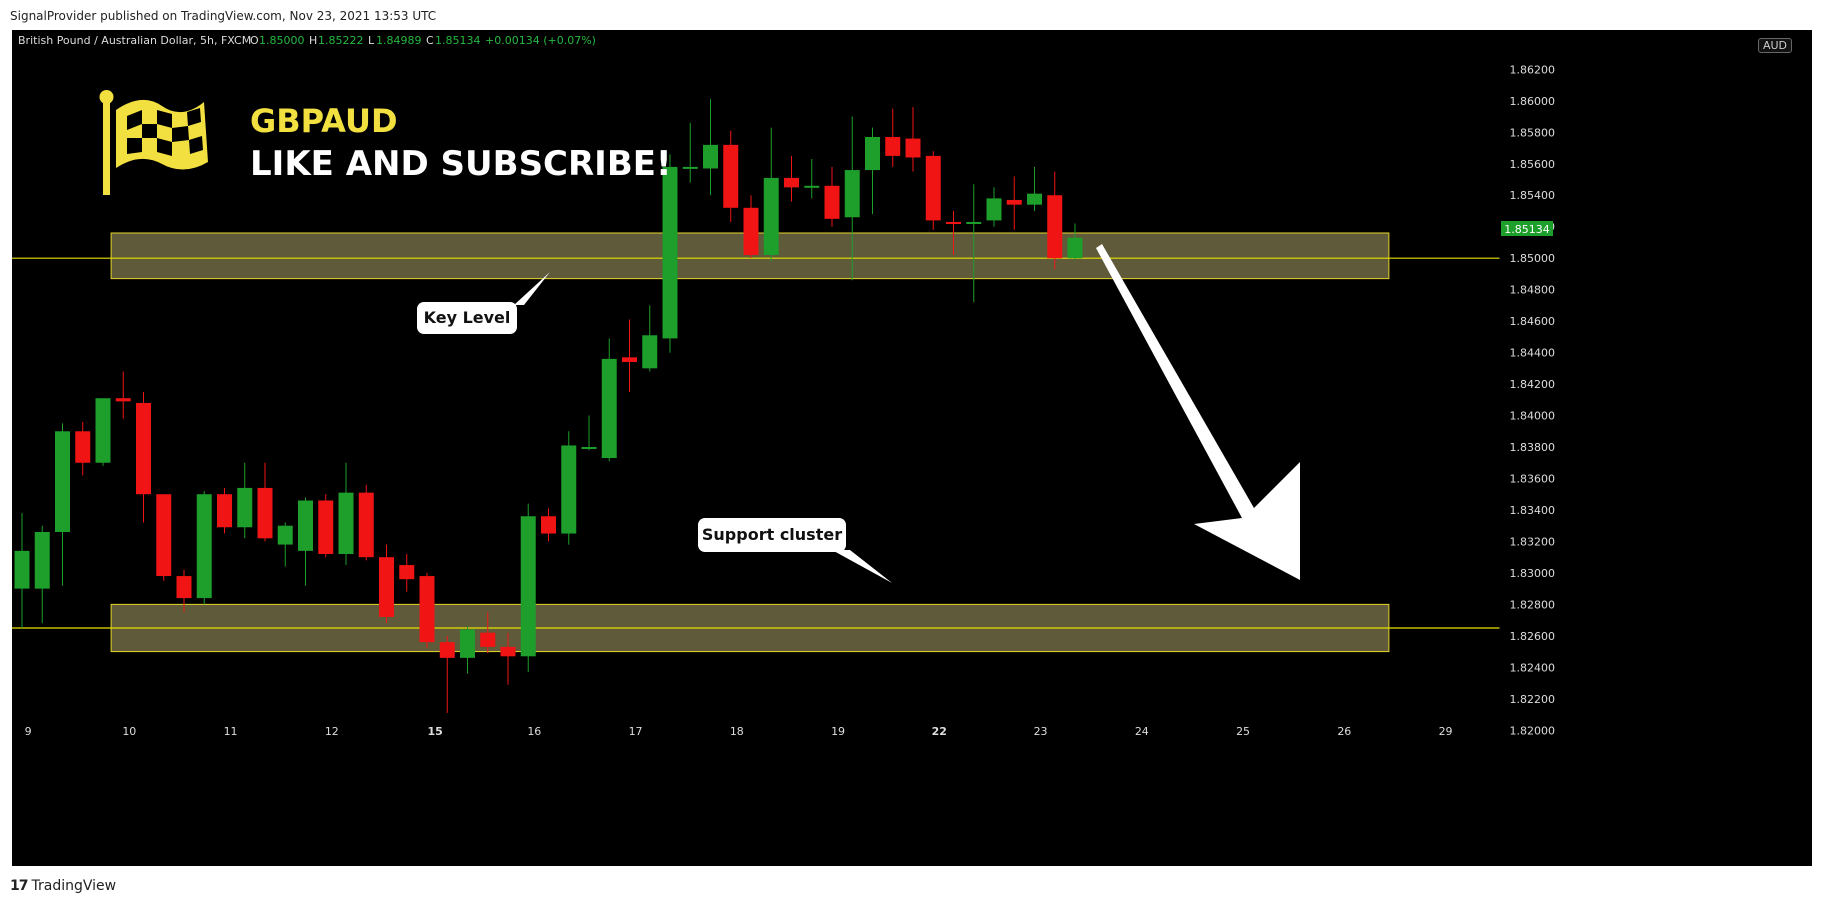 Image resolution: width=1824 pixels, height=905 pixels. Describe the element at coordinates (153, 142) in the screenshot. I see `checkered-flag-icon` at that location.